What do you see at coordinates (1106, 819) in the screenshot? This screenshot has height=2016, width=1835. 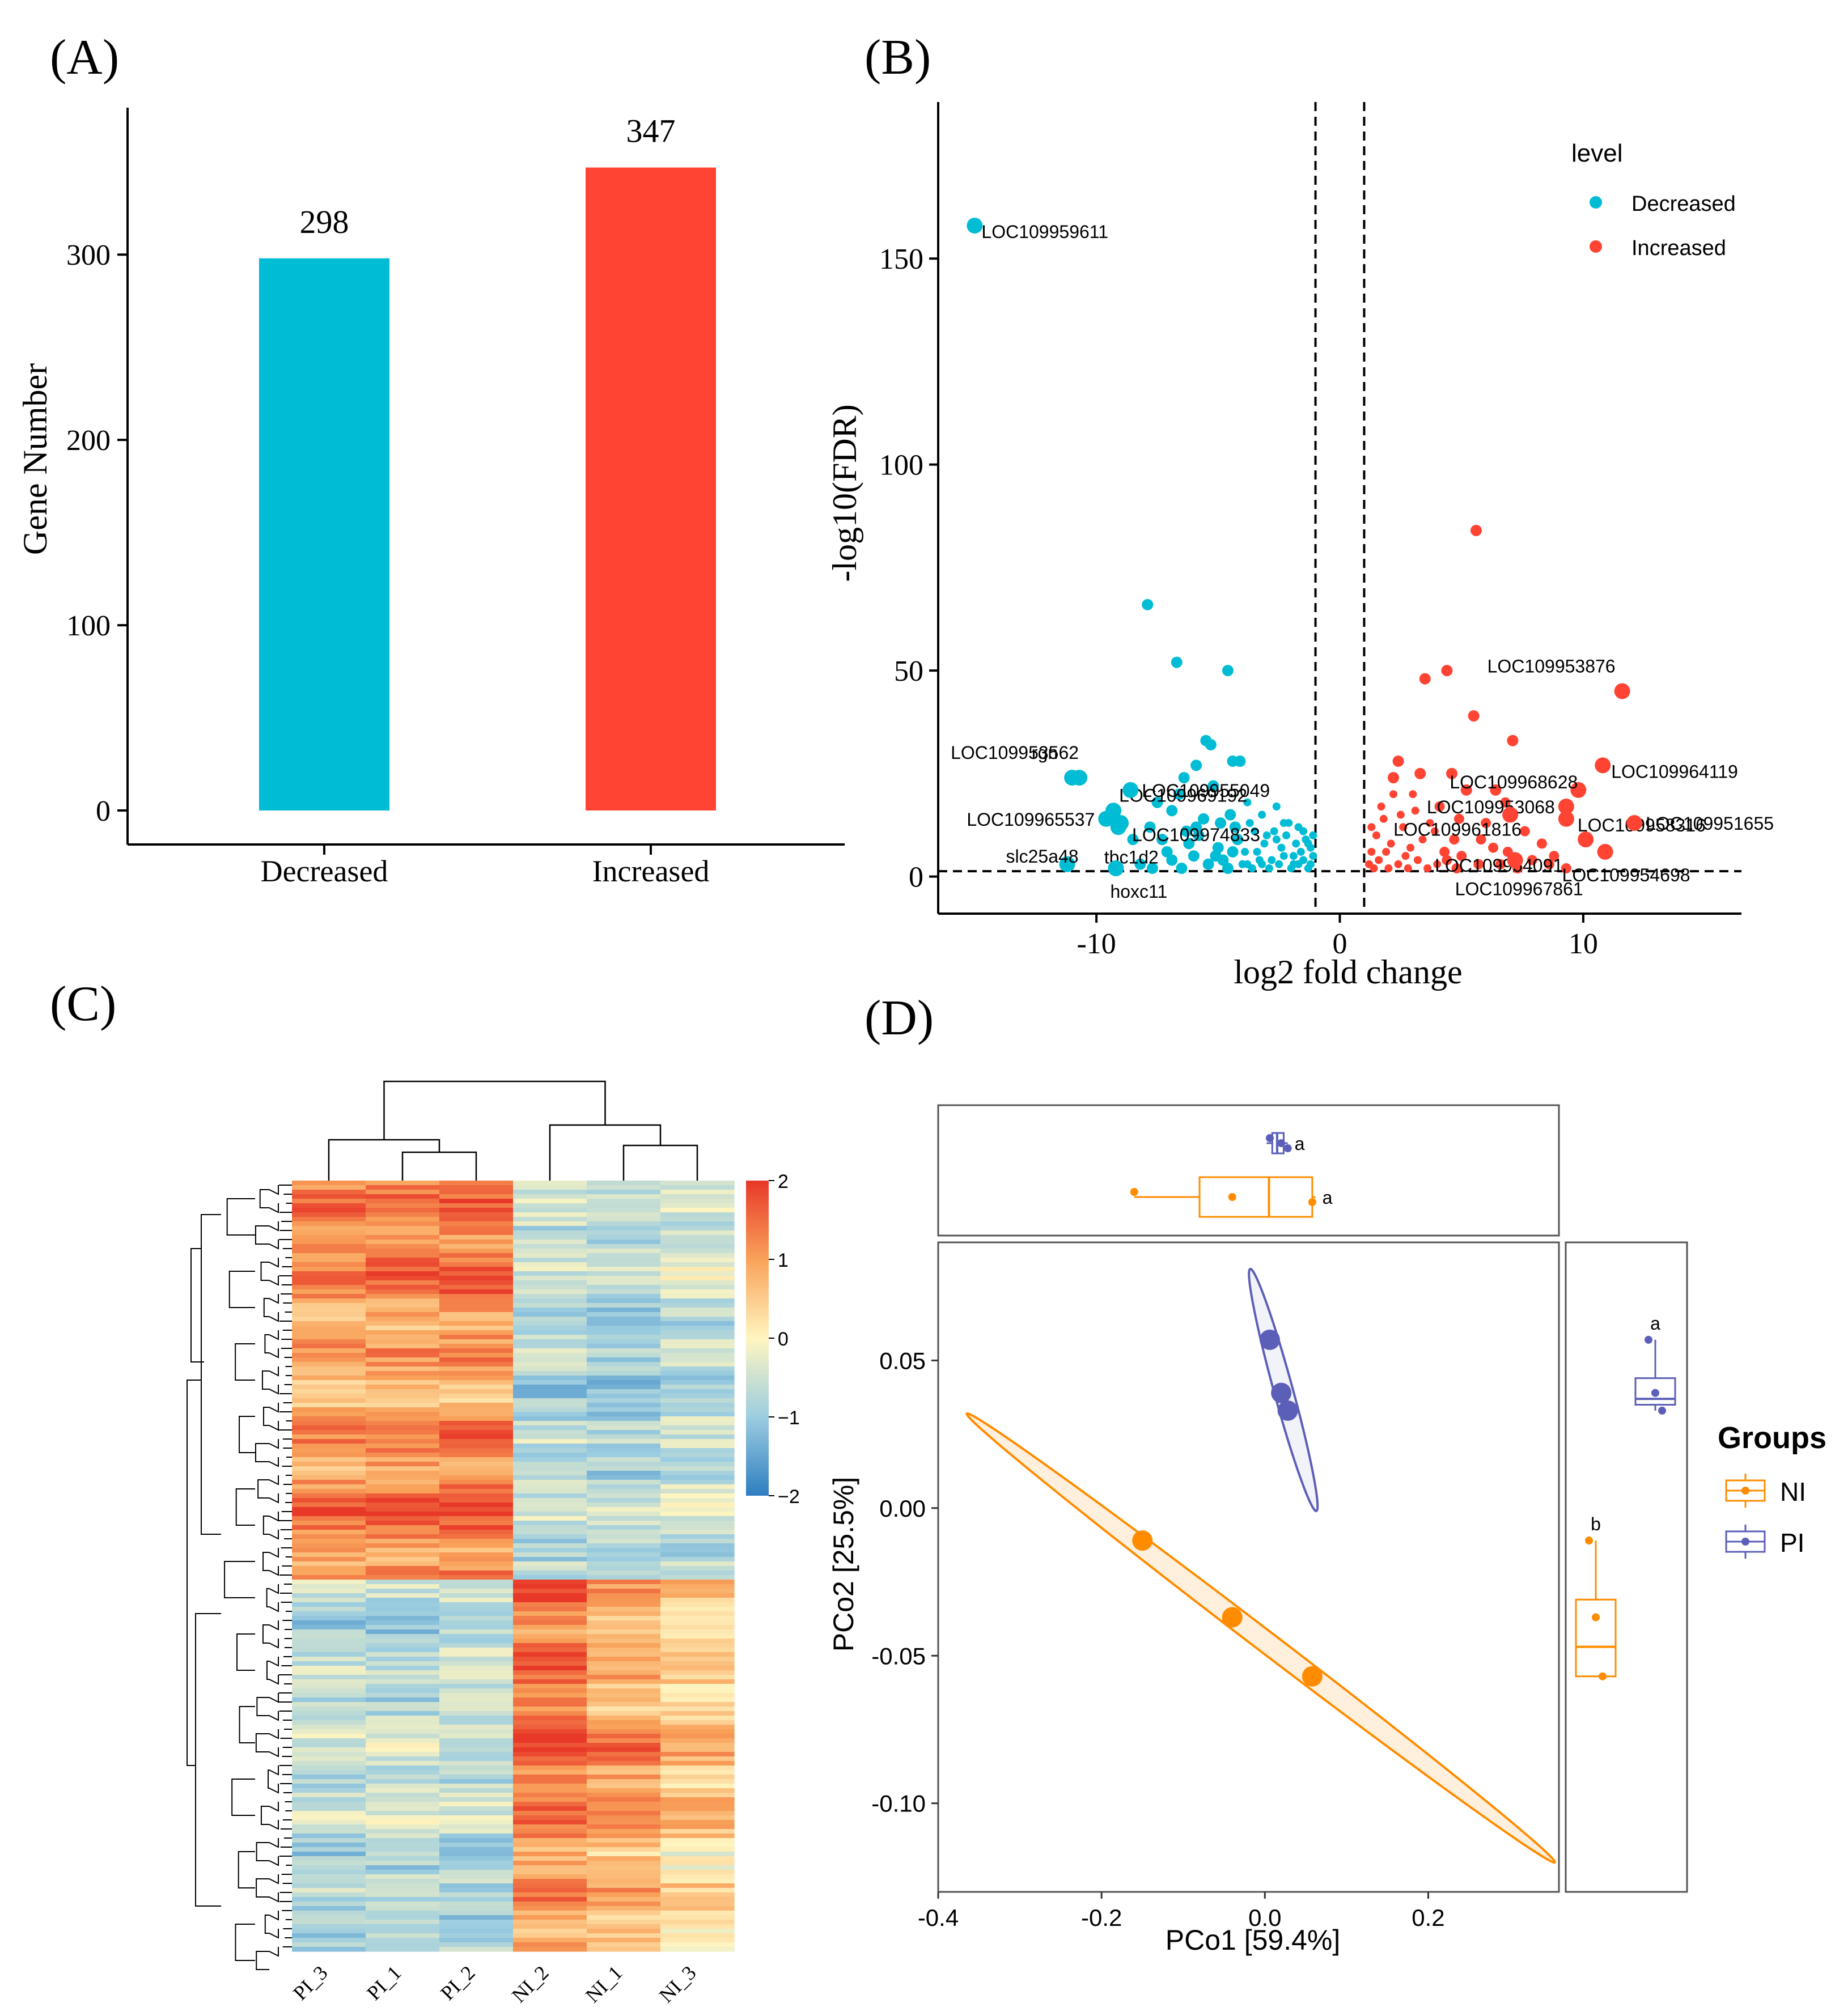 I see `point-loc109965537` at bounding box center [1106, 819].